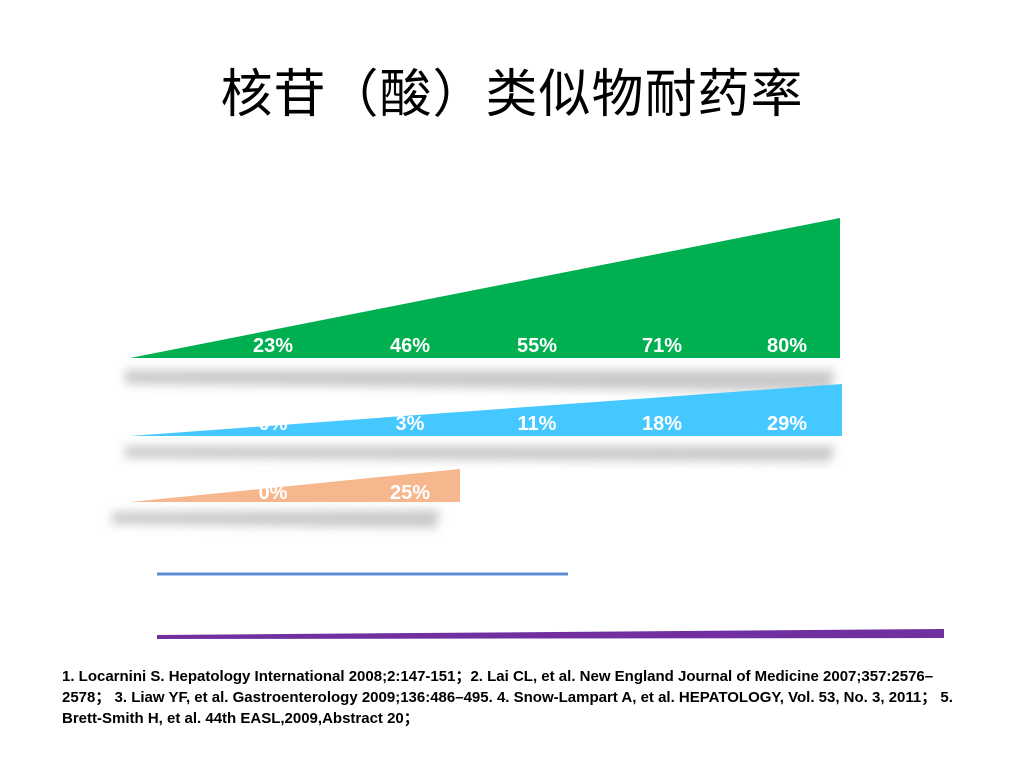 Image resolution: width=1024 pixels, height=768 pixels. I want to click on blue-wedge, so click(486, 410).